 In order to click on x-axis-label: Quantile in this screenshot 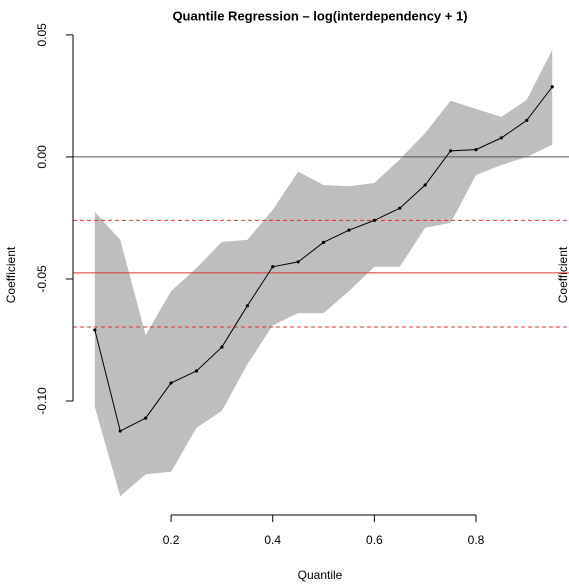, I will do `click(320, 575)`.